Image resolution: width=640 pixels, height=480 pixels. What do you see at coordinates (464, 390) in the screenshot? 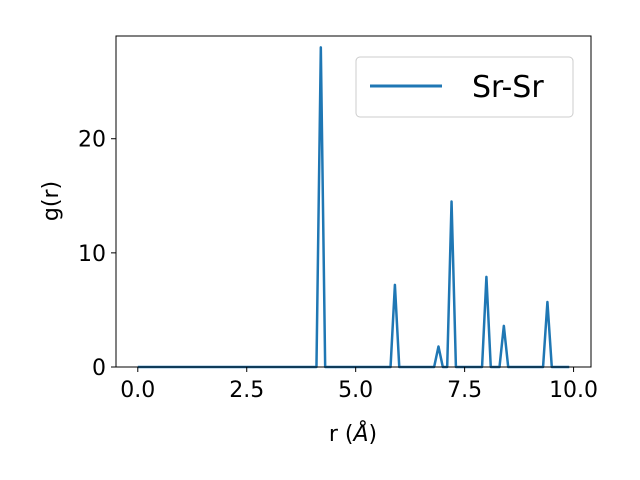
I see `x-tick-label: 7.5` at bounding box center [464, 390].